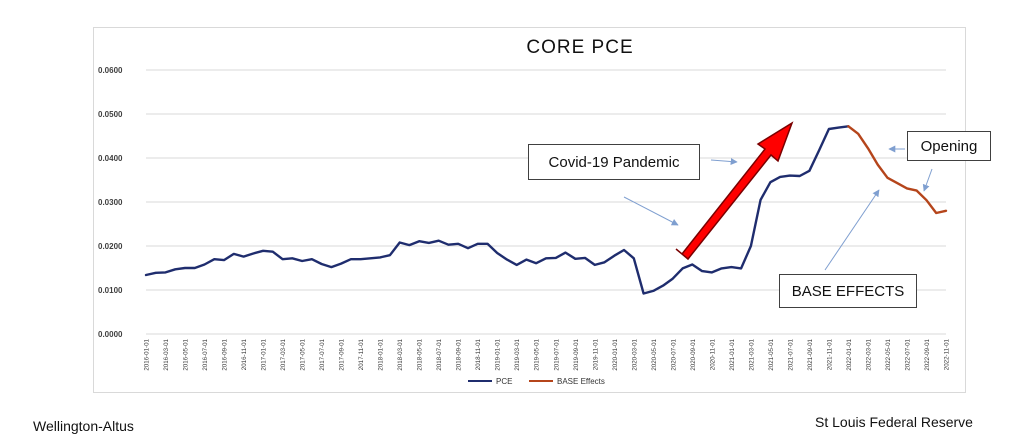 Image resolution: width=1024 pixels, height=443 pixels. What do you see at coordinates (724, 162) in the screenshot?
I see `pointer-arrow-covid-right` at bounding box center [724, 162].